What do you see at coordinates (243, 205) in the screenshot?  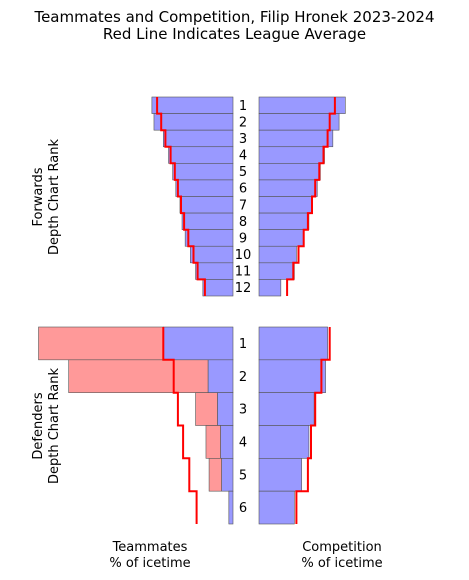 I see `rank-label: 7` at bounding box center [243, 205].